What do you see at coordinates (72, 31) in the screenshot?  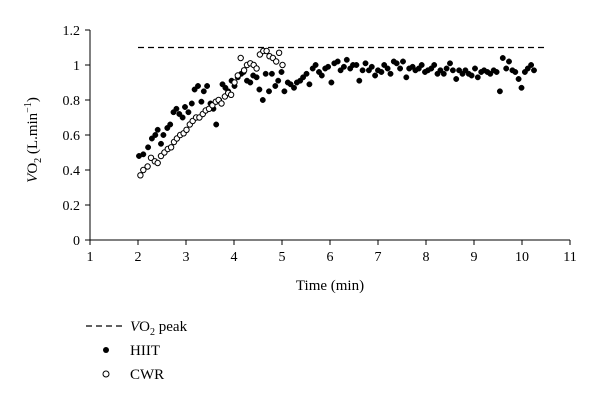 I see `y-tick-label: 1.2` at bounding box center [72, 31].